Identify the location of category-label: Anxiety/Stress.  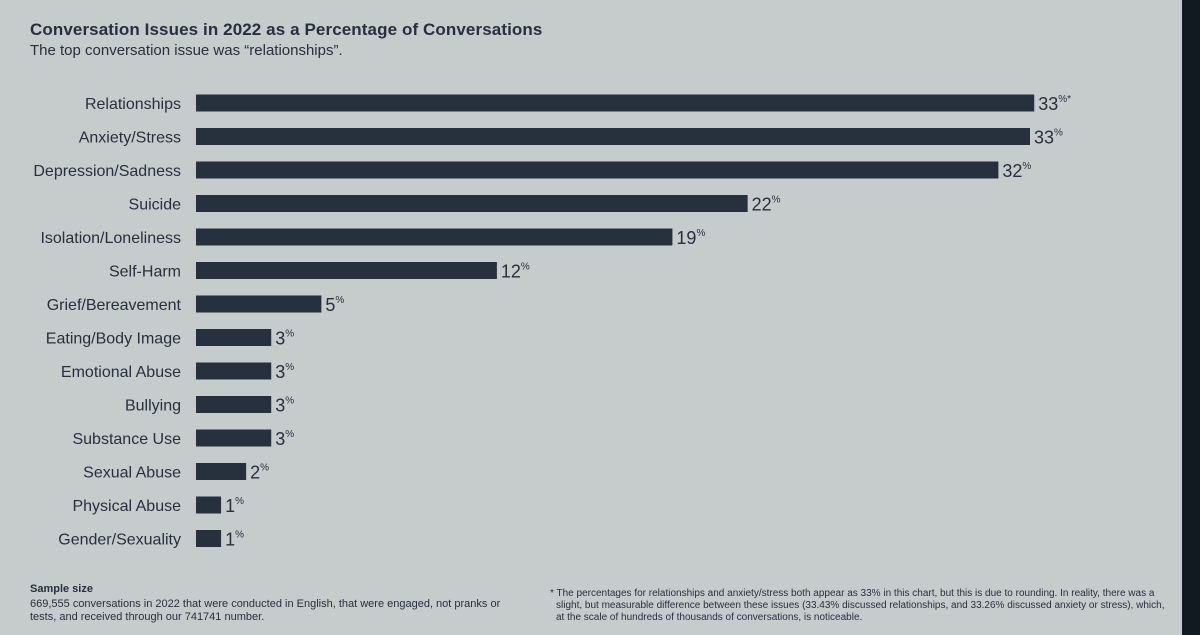
(130, 138).